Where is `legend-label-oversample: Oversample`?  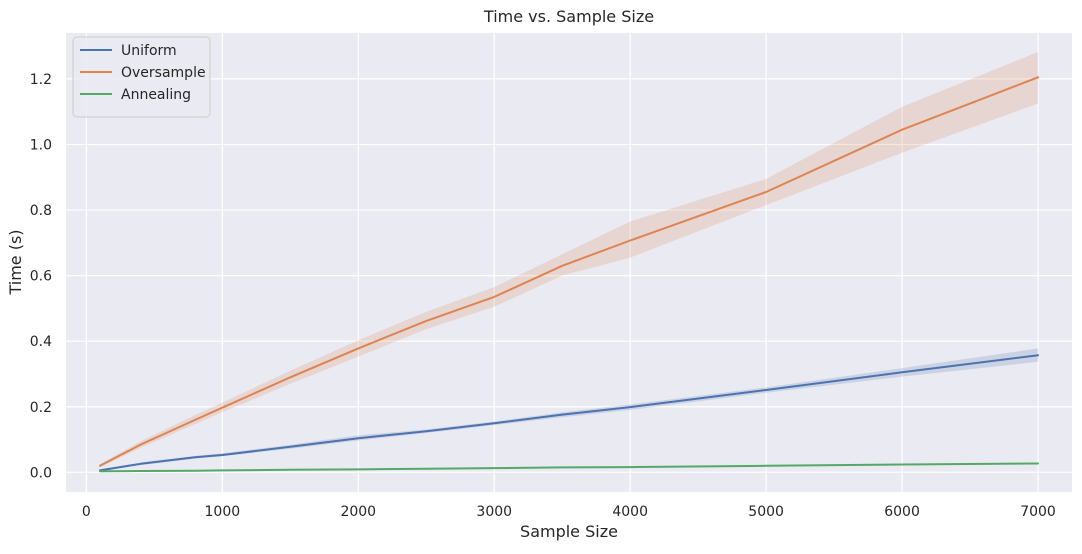 legend-label-oversample: Oversample is located at coordinates (163, 73).